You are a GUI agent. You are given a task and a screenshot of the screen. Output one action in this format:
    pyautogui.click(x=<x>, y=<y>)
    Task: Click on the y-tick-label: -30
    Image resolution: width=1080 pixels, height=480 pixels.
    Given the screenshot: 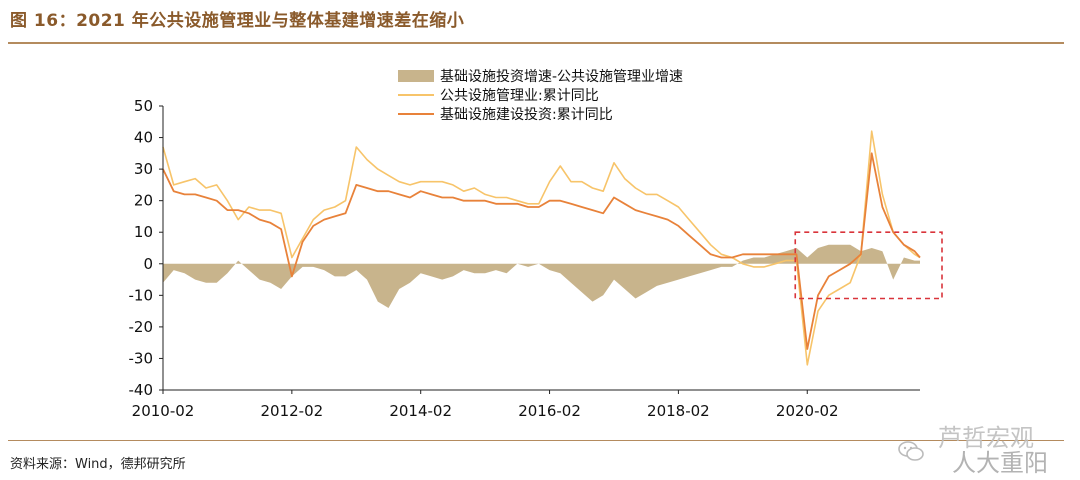 What is the action you would take?
    pyautogui.click(x=141, y=358)
    